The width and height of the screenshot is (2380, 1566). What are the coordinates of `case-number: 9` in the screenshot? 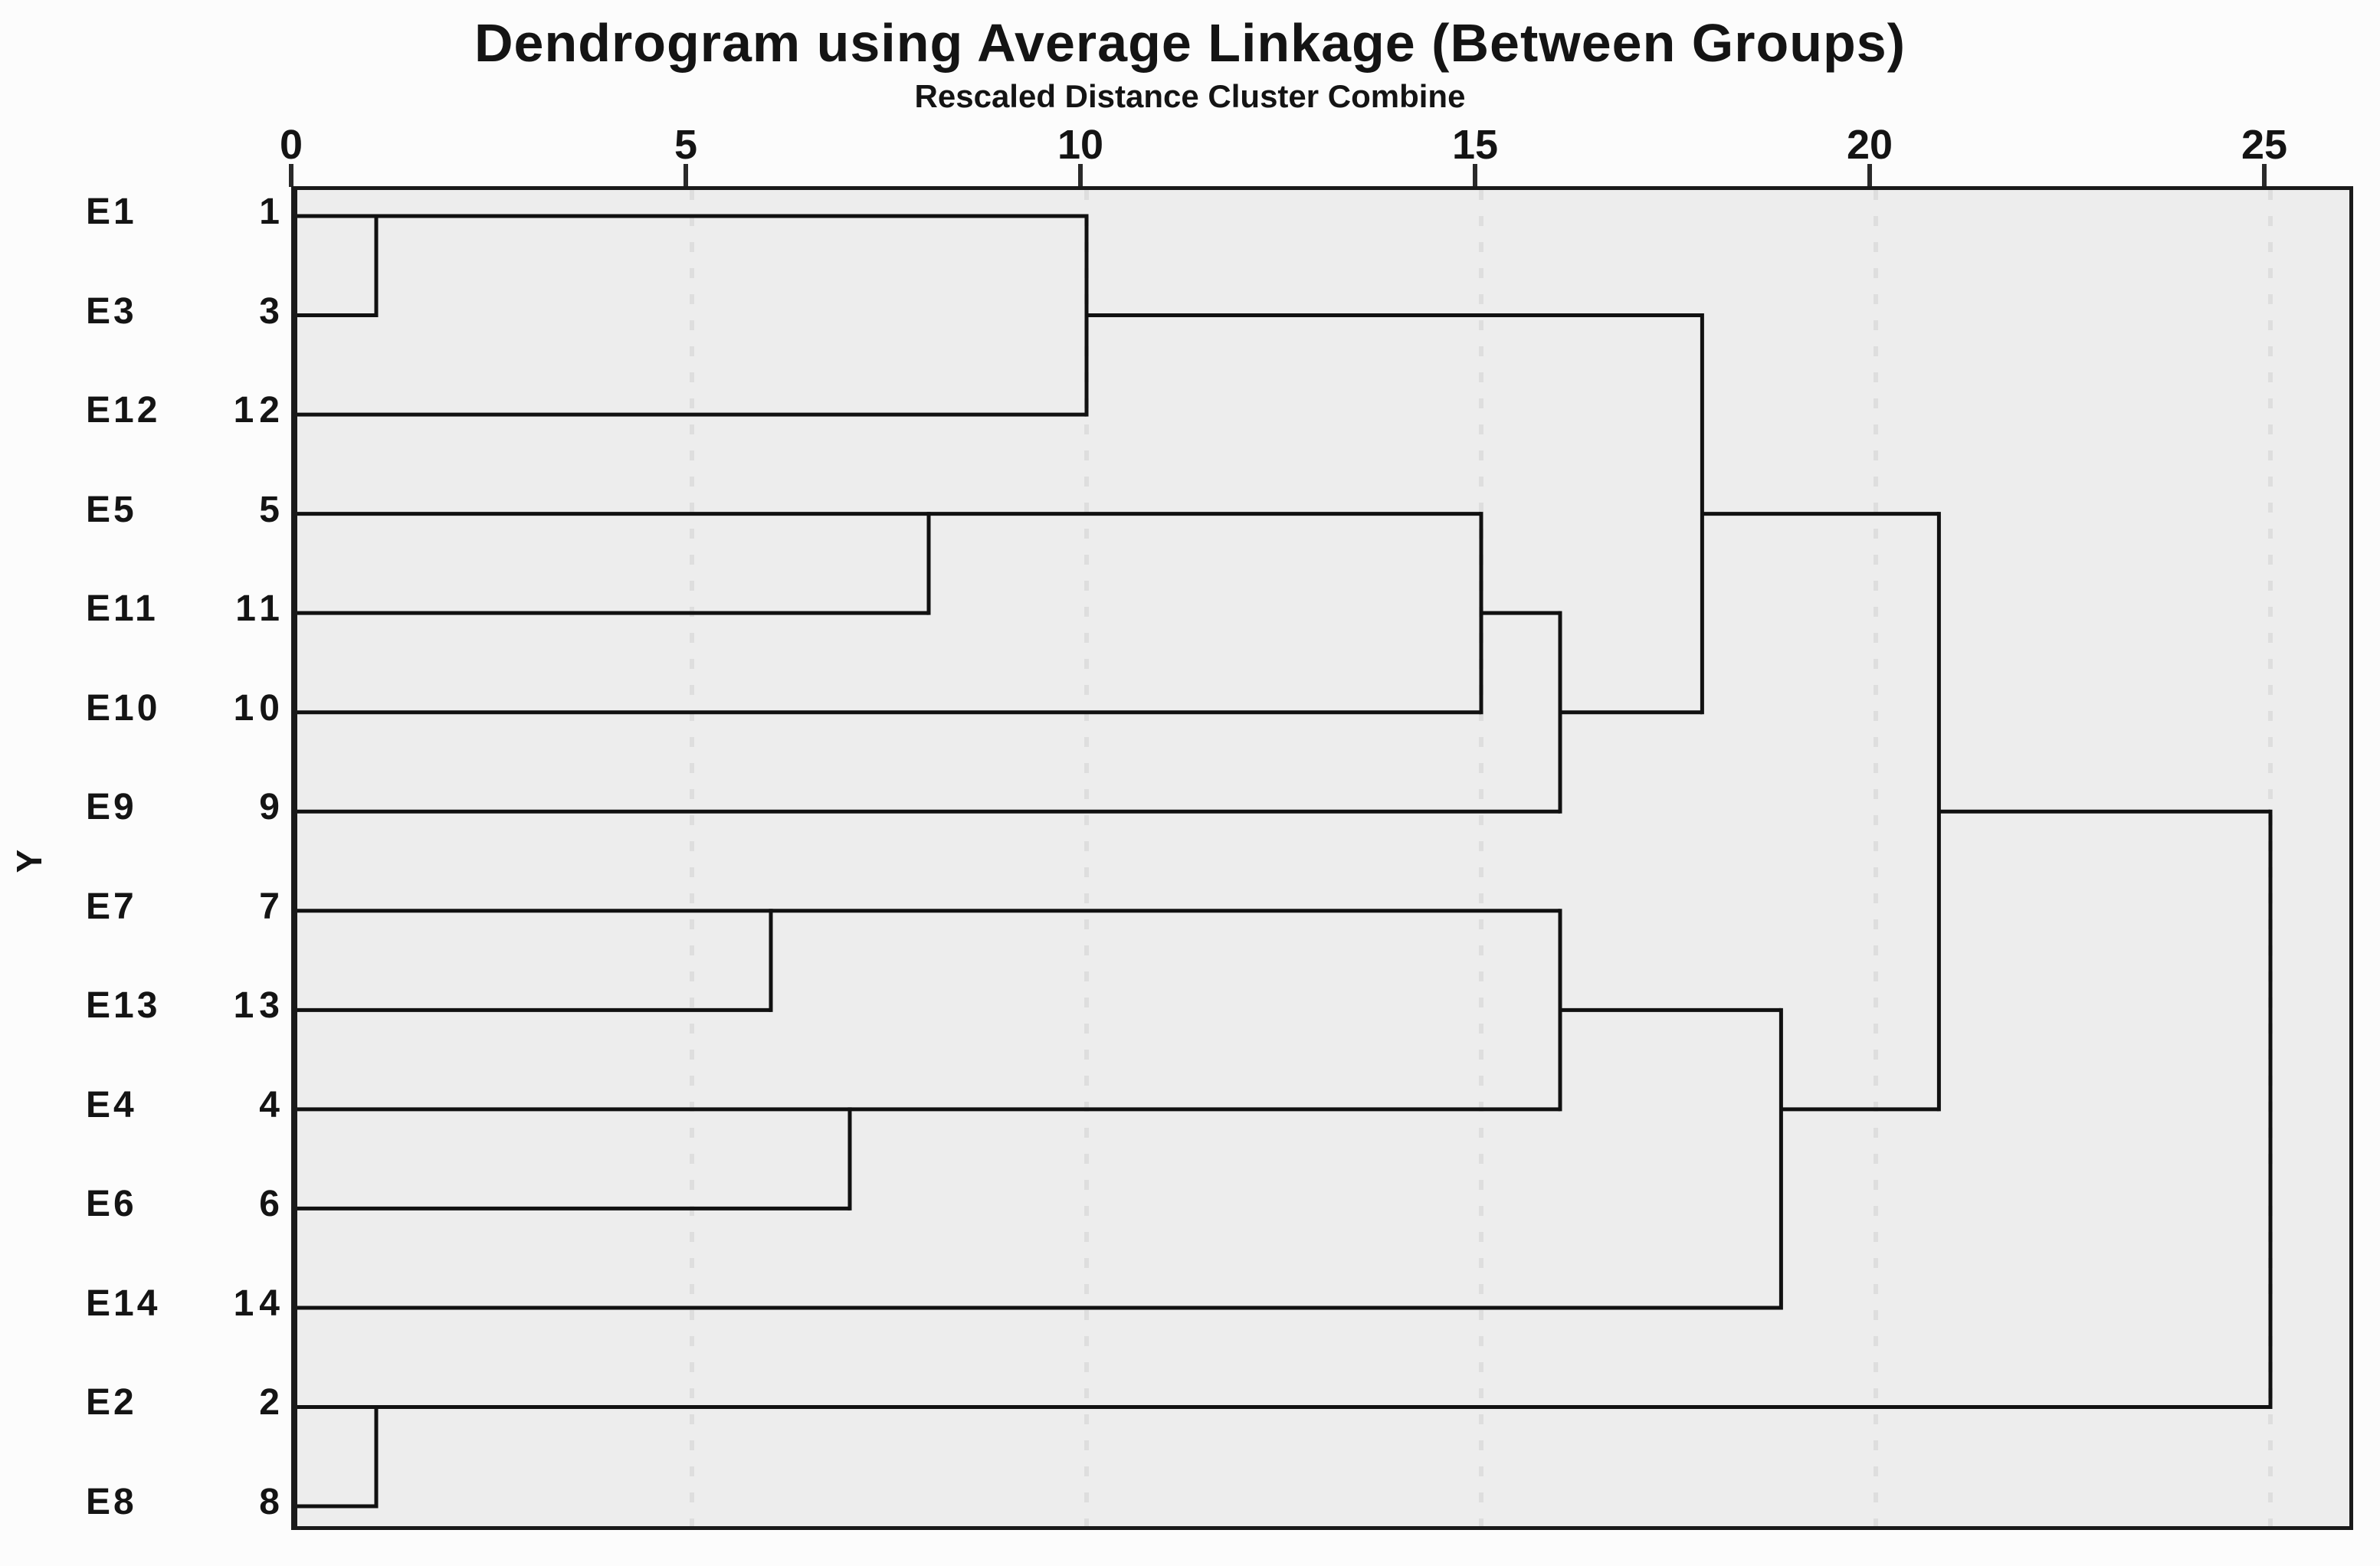 It's located at (272, 807).